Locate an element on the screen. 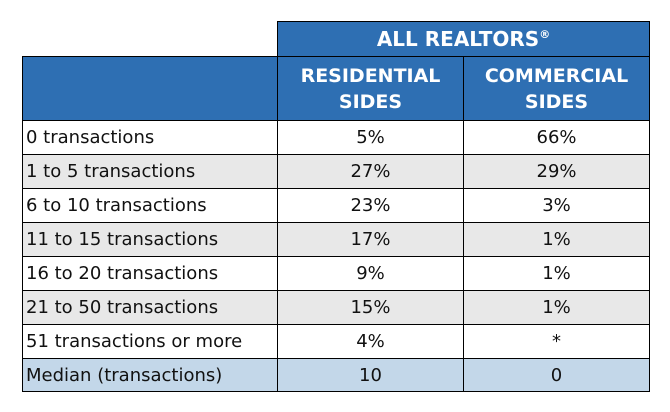 Image resolution: width=670 pixels, height=412 pixels. row-label: 6 to 10 transactions is located at coordinates (150, 205).